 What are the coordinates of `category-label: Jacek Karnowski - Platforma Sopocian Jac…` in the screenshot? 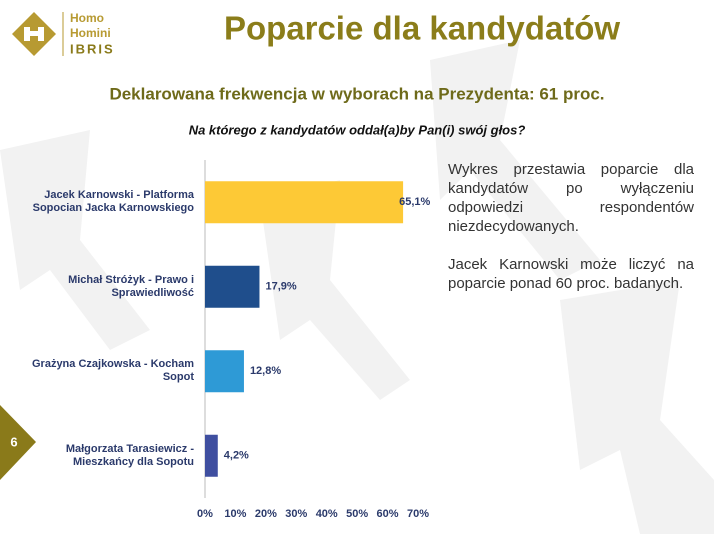 It's located at (113, 202).